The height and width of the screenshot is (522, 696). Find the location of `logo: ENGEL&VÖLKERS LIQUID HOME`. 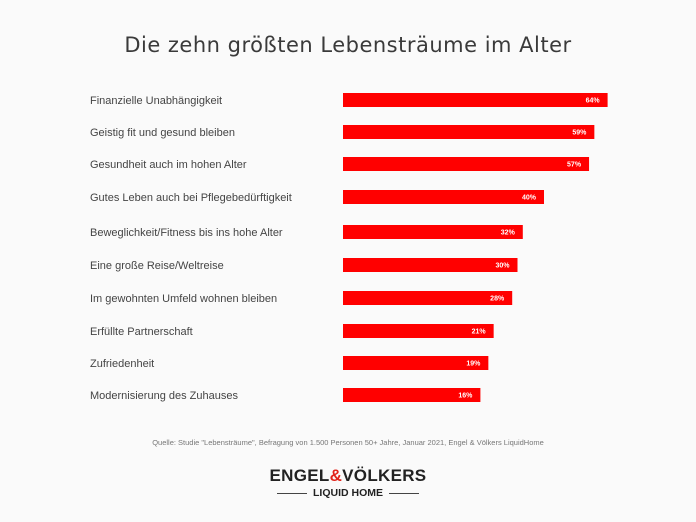

logo: ENGEL&VÖLKERS LIQUID HOME is located at coordinates (348, 482).